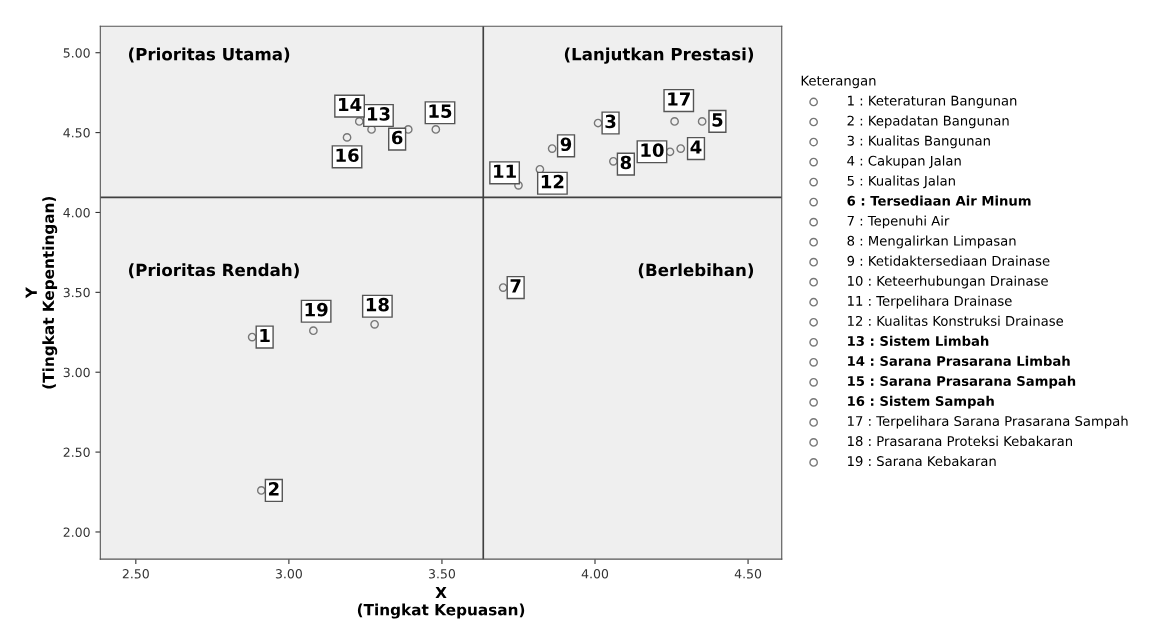  I want to click on annotation: 12, so click(552, 181).